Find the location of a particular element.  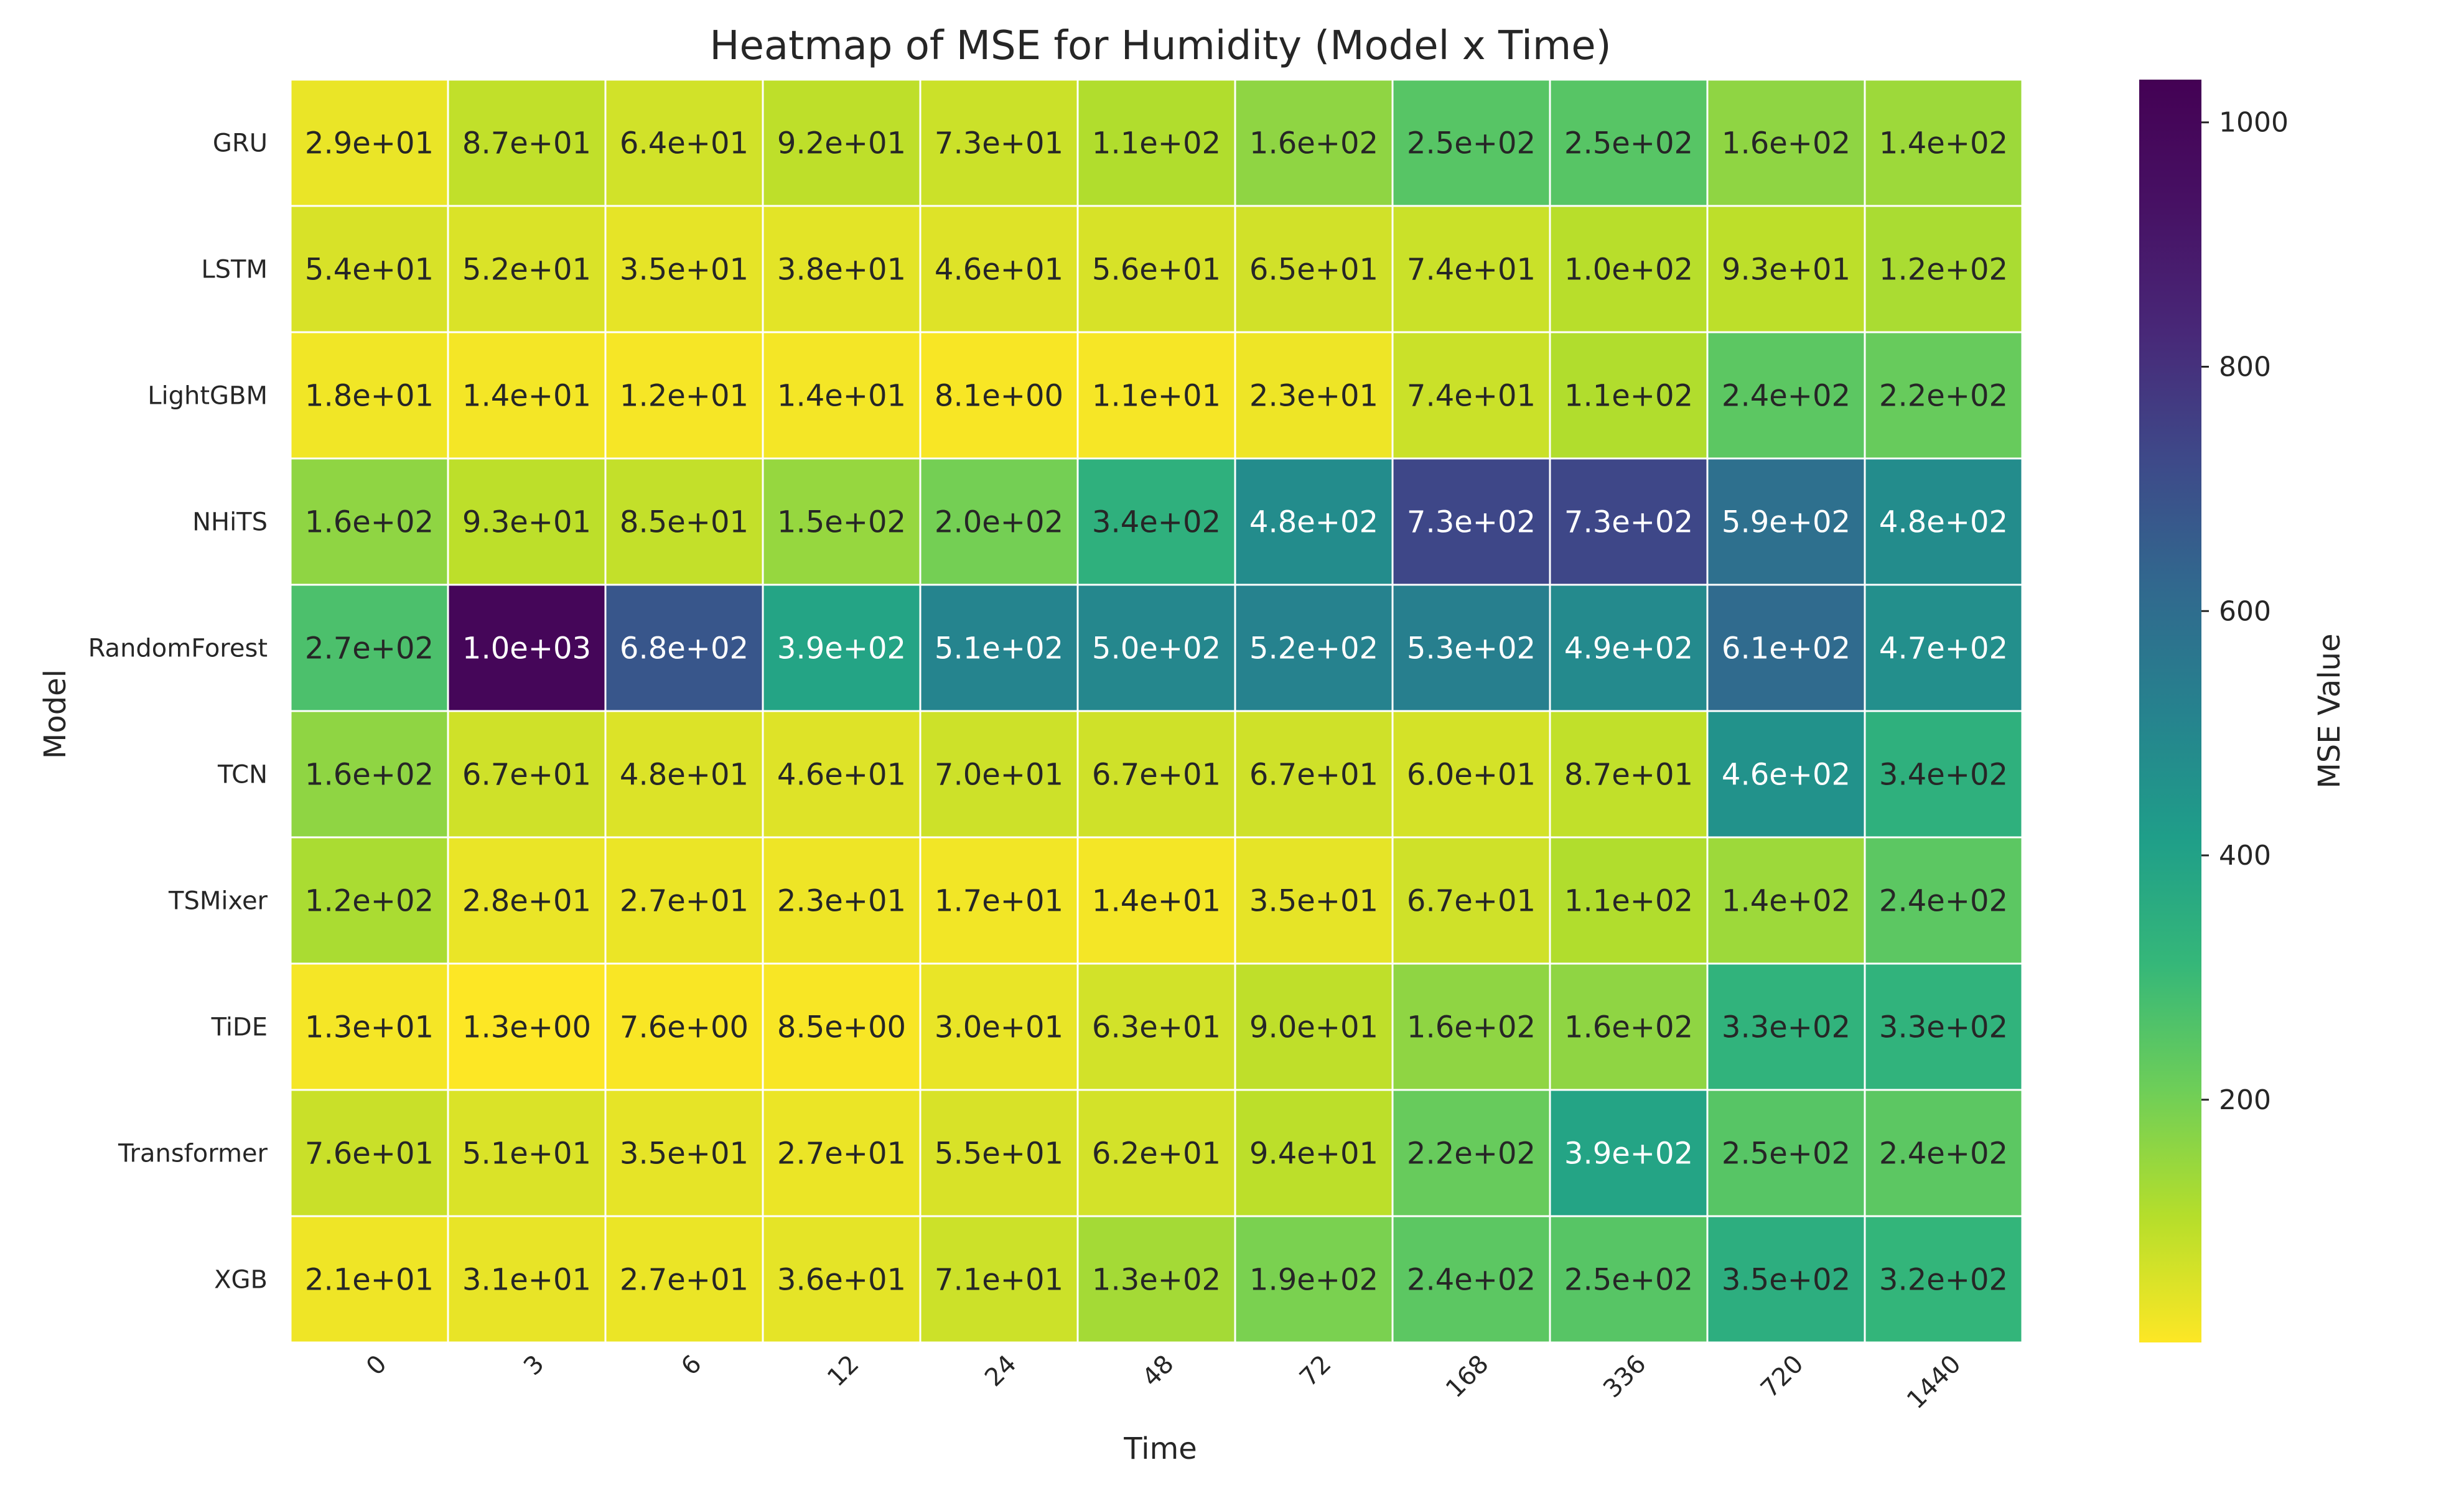

cell-value-label: 7.3e+02 is located at coordinates (1629, 522).